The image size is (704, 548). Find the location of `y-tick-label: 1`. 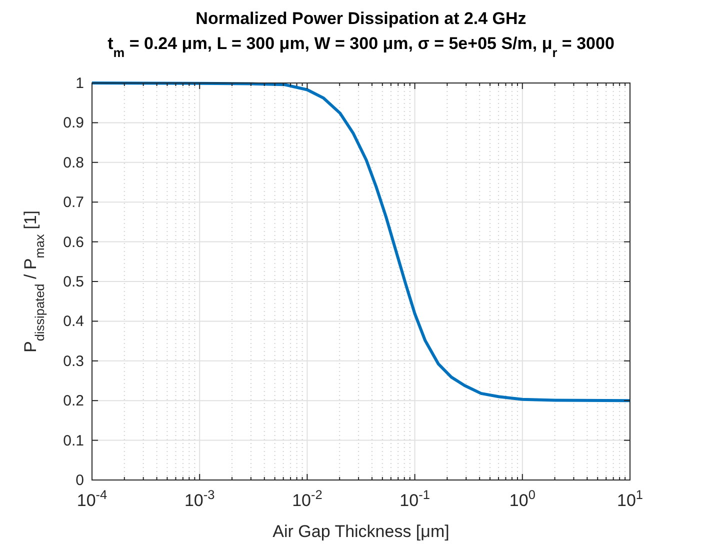

y-tick-label: 1 is located at coordinates (80, 83).